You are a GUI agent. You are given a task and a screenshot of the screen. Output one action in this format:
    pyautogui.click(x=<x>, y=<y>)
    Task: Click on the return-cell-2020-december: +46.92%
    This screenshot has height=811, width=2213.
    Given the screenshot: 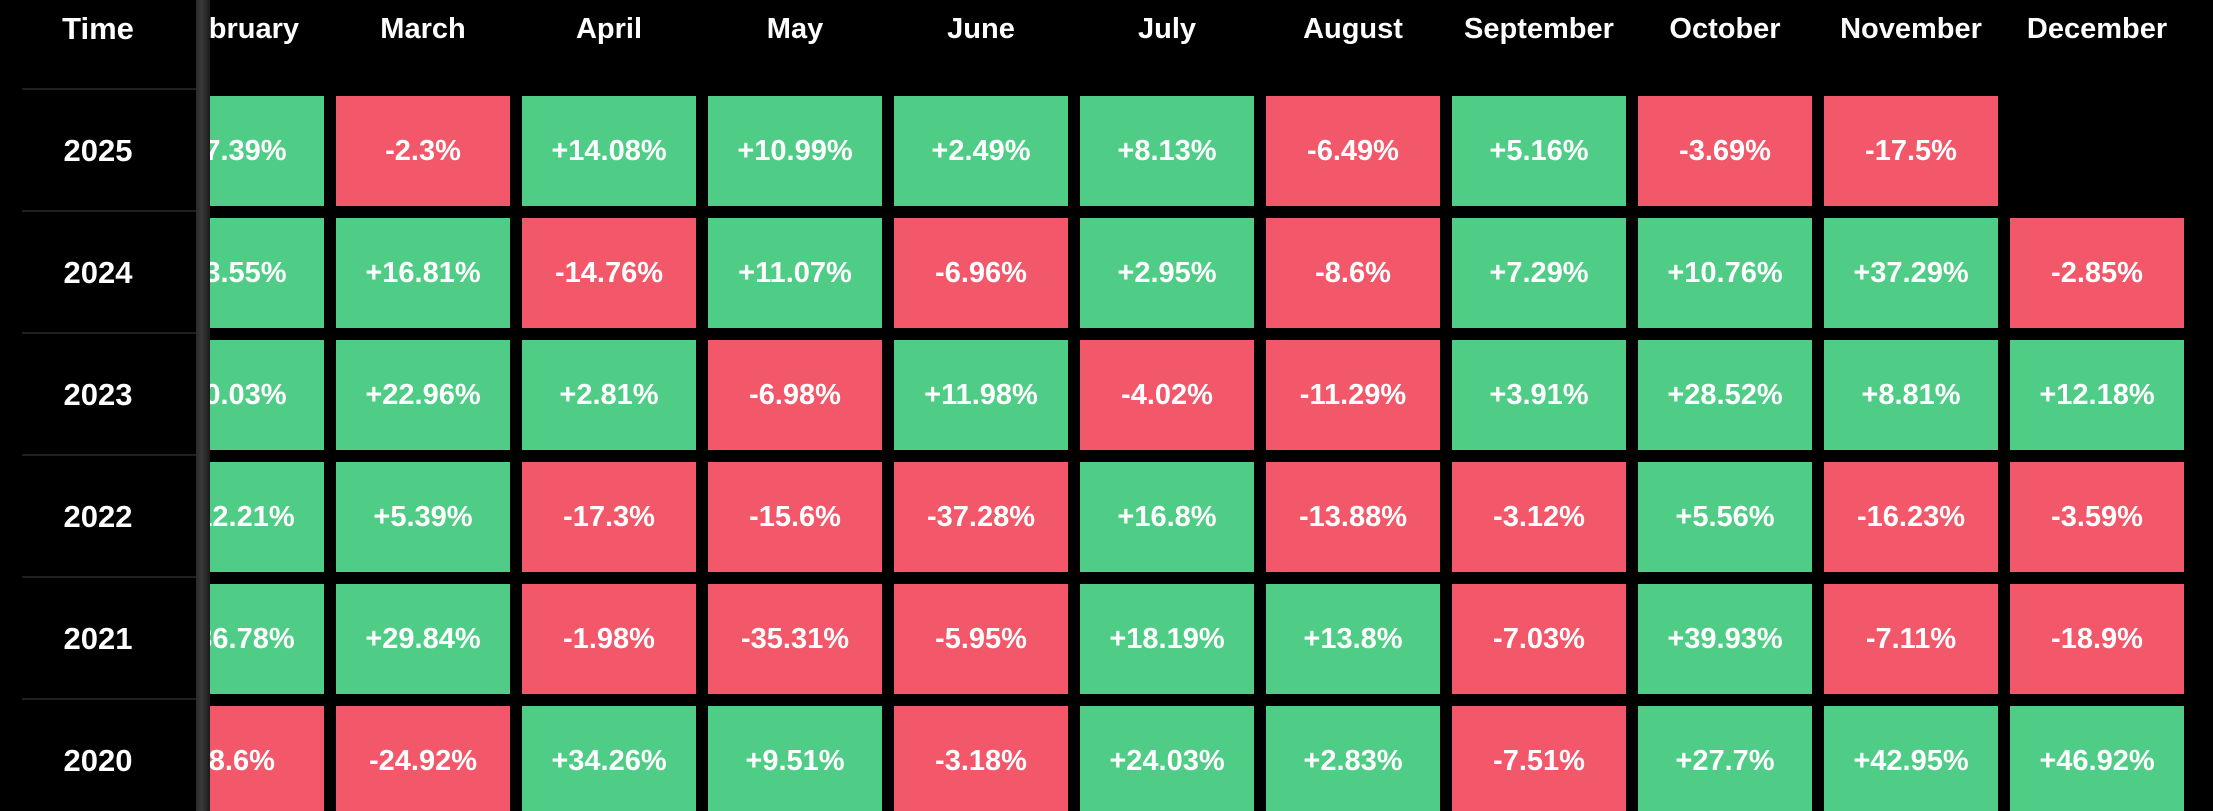 What is the action you would take?
    pyautogui.click(x=2097, y=758)
    